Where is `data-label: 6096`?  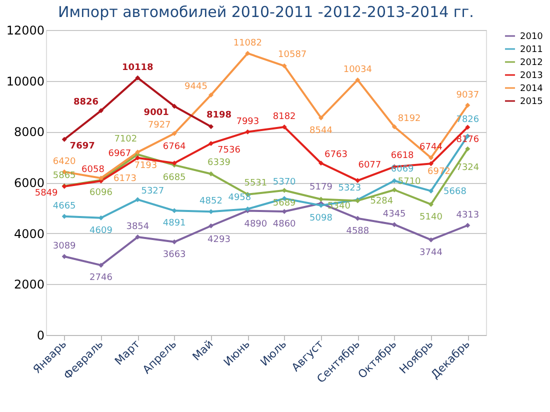 data-label: 6096 is located at coordinates (101, 193).